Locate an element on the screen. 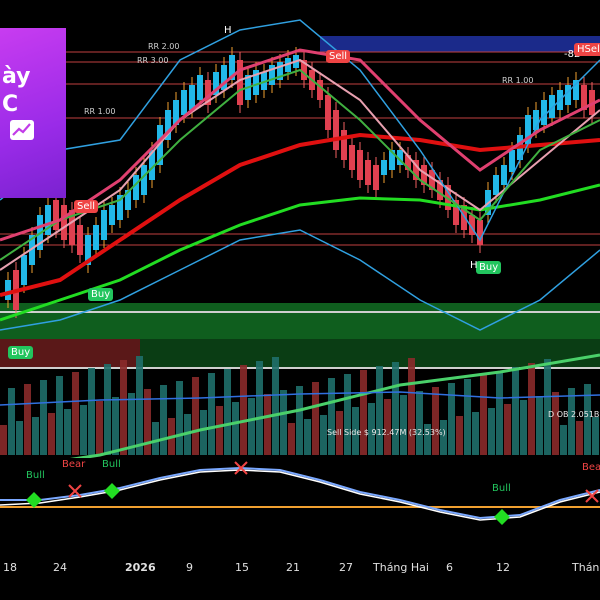 The image size is (600, 600). osc-bear-1: Bear is located at coordinates (74, 464).